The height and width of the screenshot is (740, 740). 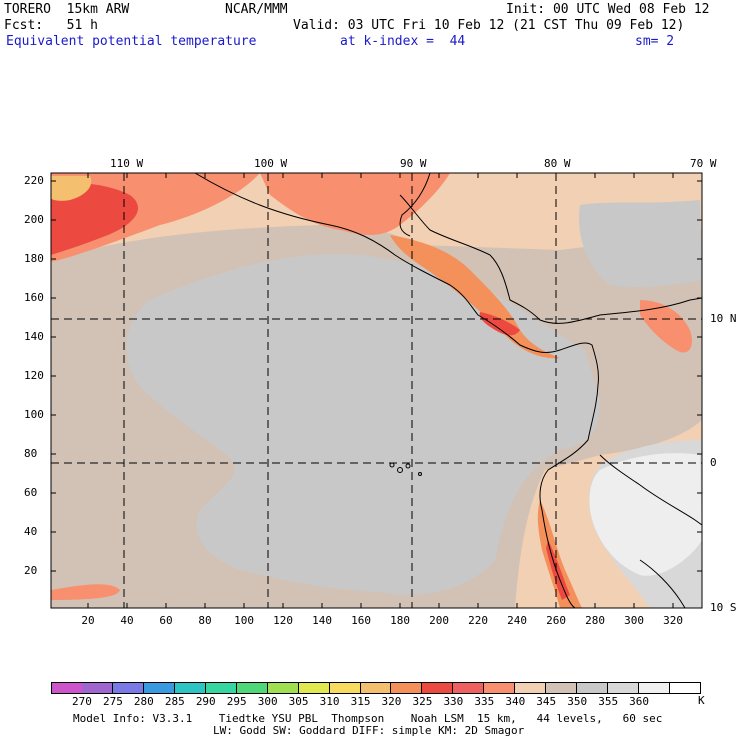 What do you see at coordinates (174, 701) in the screenshot?
I see `colorbar-label: 285` at bounding box center [174, 701].